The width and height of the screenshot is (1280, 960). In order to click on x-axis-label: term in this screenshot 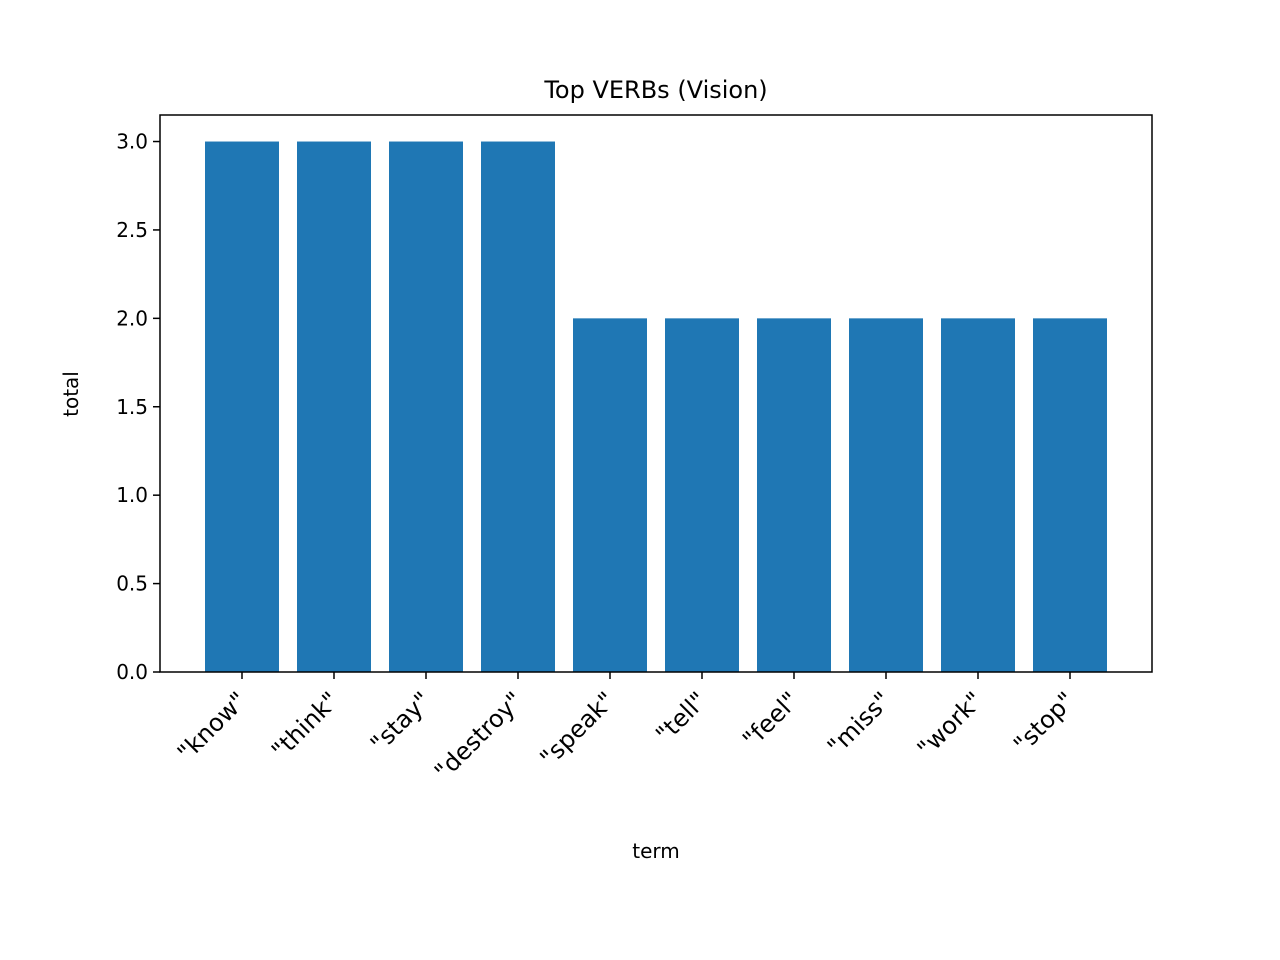, I will do `click(656, 851)`.